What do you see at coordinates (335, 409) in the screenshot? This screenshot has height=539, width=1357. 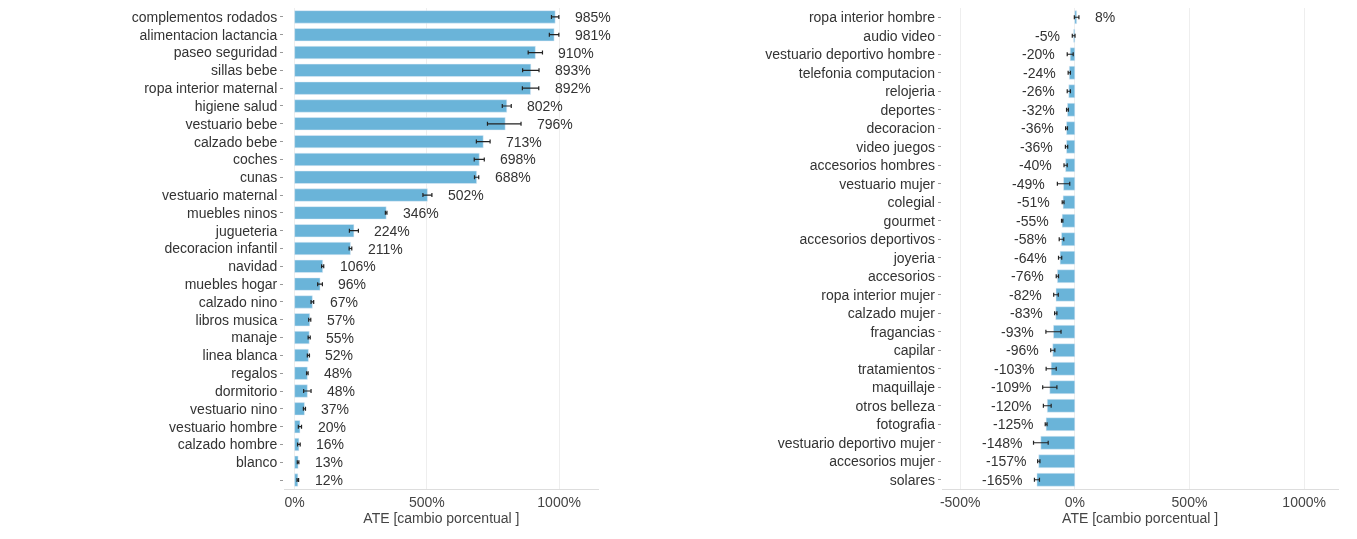 I see `data-label: 37%` at bounding box center [335, 409].